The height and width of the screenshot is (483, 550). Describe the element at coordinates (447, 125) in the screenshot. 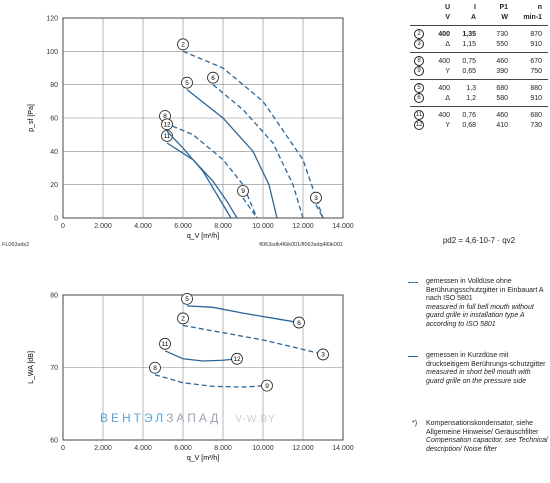

I see `cell-u: Y` at that location.